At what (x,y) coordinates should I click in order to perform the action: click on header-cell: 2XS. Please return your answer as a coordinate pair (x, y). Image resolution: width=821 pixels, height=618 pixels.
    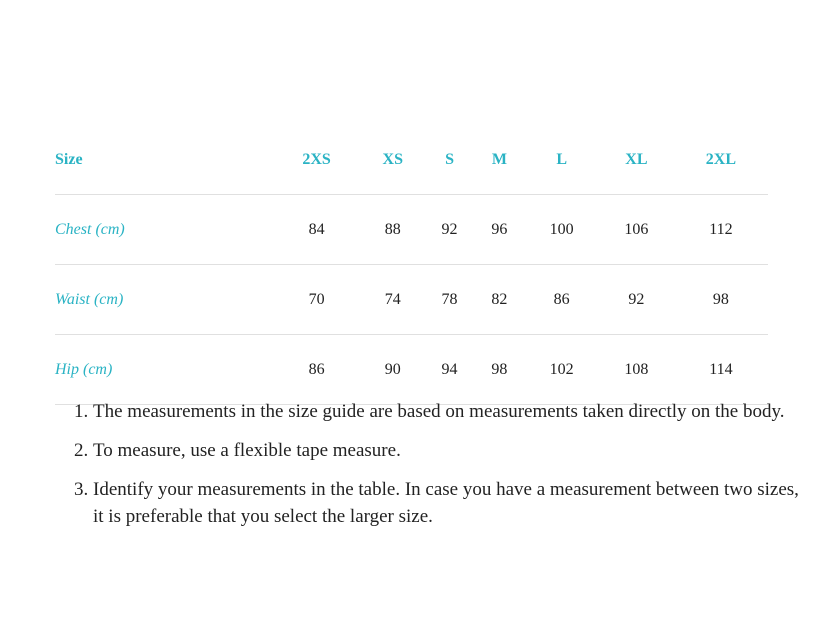
    Looking at the image, I should click on (316, 159).